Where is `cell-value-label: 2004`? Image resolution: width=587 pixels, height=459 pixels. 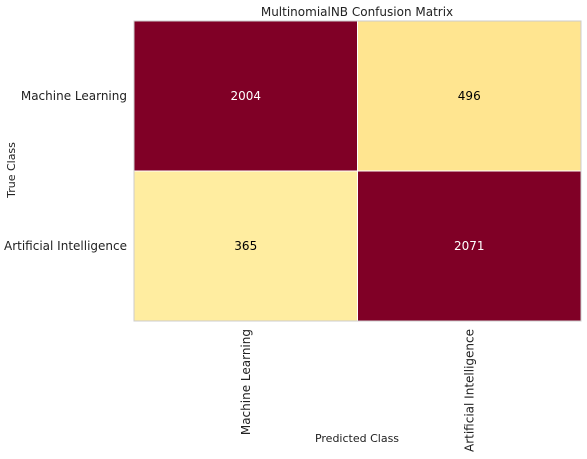
cell-value-label: 2004 is located at coordinates (245, 96).